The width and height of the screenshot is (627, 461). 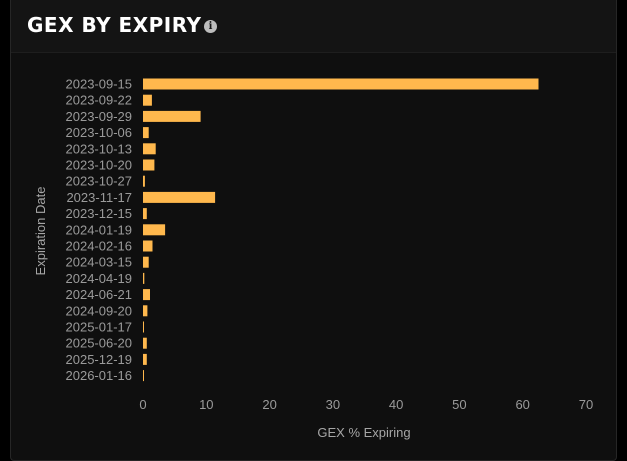 I want to click on y-tick-label: 2024-01-19, so click(x=99, y=229).